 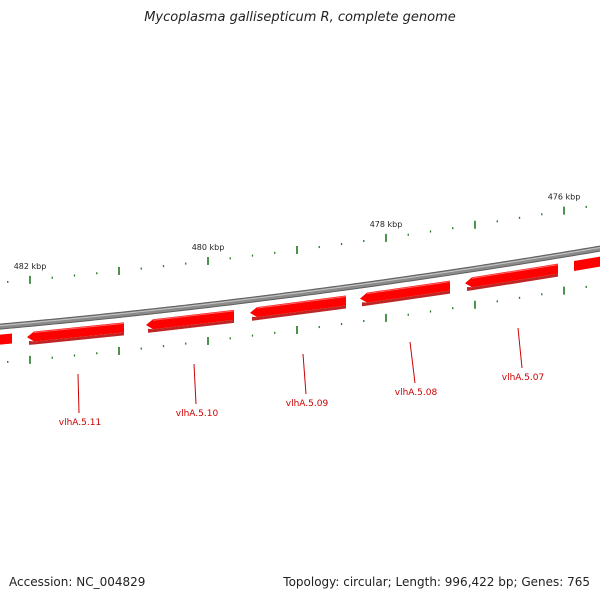 I want to click on backbone-highlight, so click(x=300, y=287).